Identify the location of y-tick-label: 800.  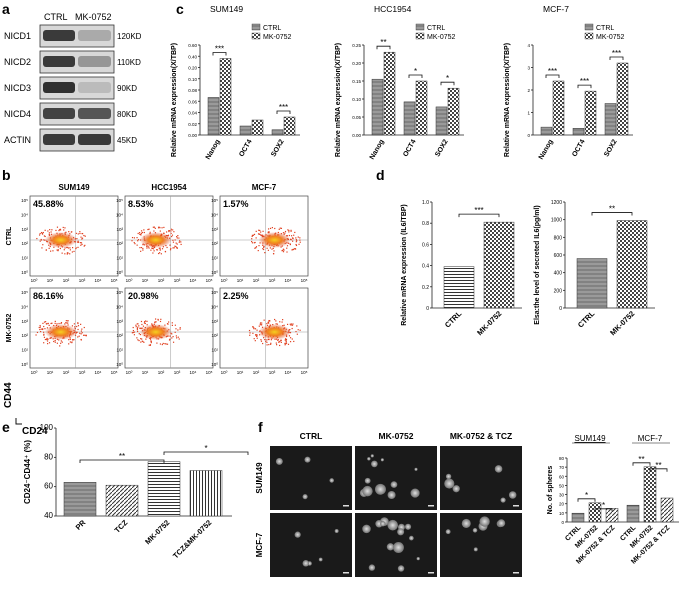
(558, 238).